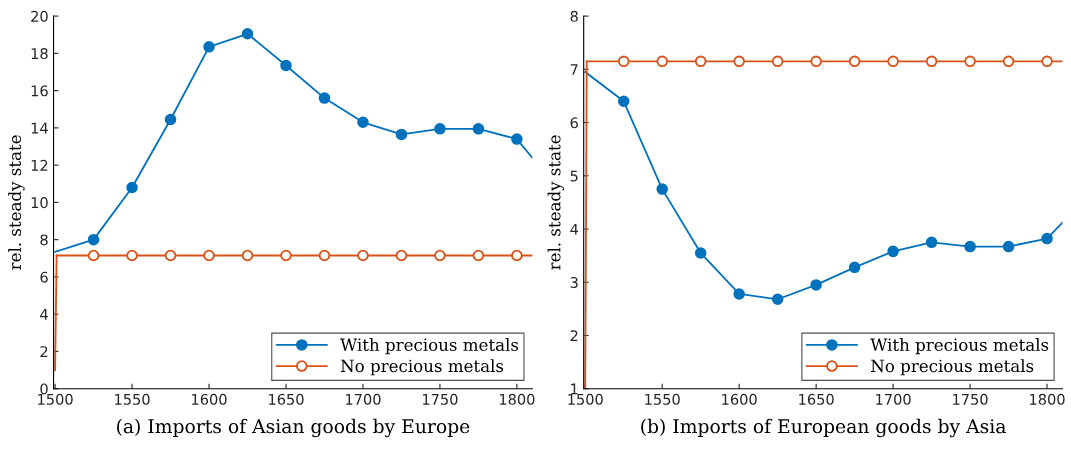 This screenshot has width=1071, height=460. I want to click on y-tick-label: 10, so click(39, 203).